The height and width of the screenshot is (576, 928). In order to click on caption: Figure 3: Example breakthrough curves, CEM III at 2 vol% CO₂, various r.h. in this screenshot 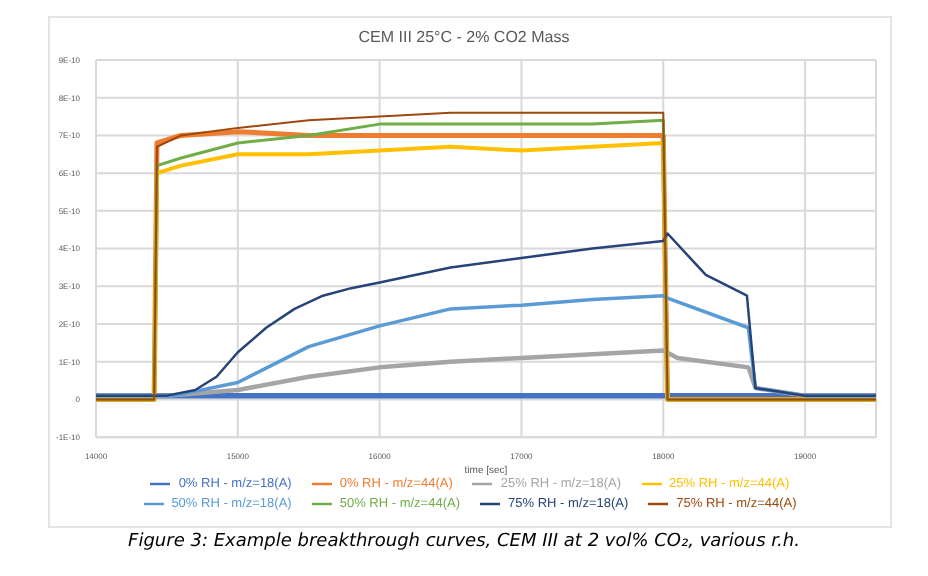, I will do `click(464, 542)`.